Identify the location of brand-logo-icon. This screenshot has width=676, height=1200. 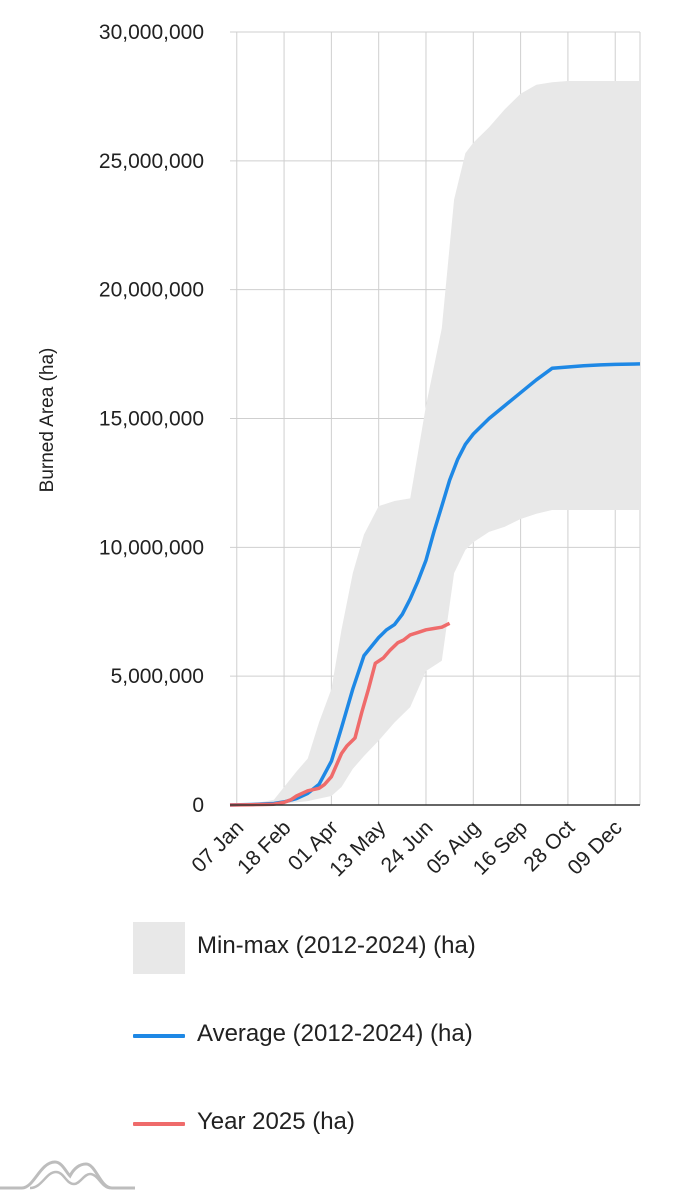
(67, 1175).